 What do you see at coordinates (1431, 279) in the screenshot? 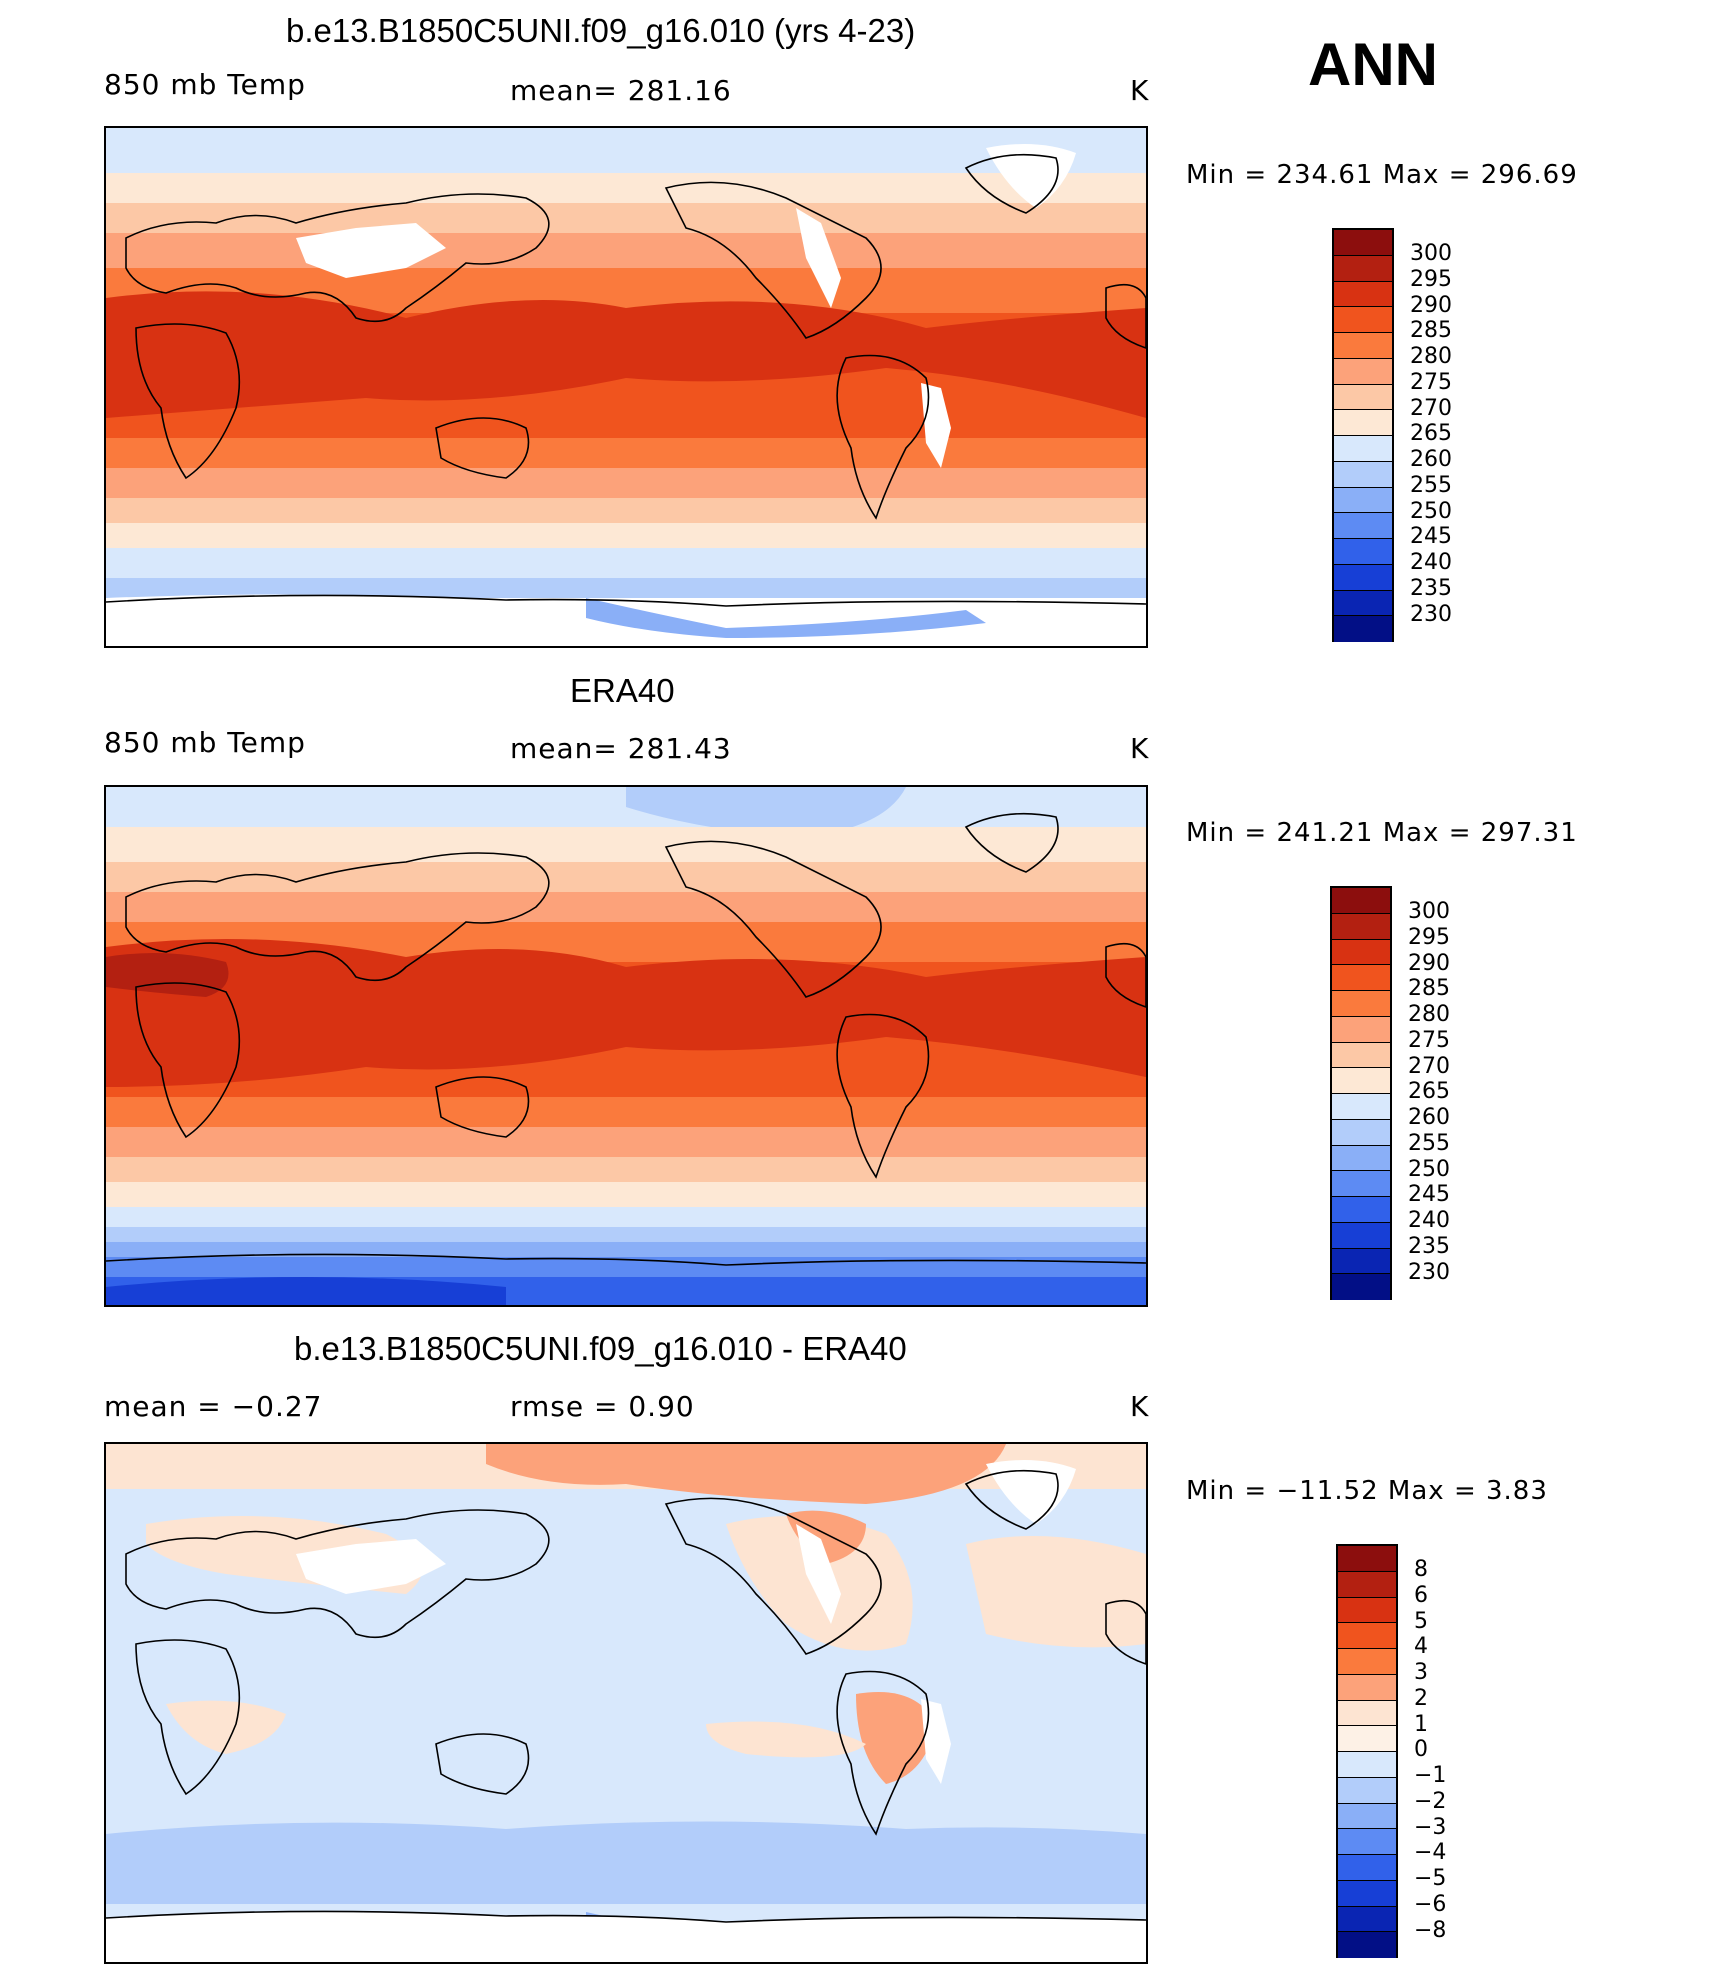
I see `colorbar-label: 295` at bounding box center [1431, 279].